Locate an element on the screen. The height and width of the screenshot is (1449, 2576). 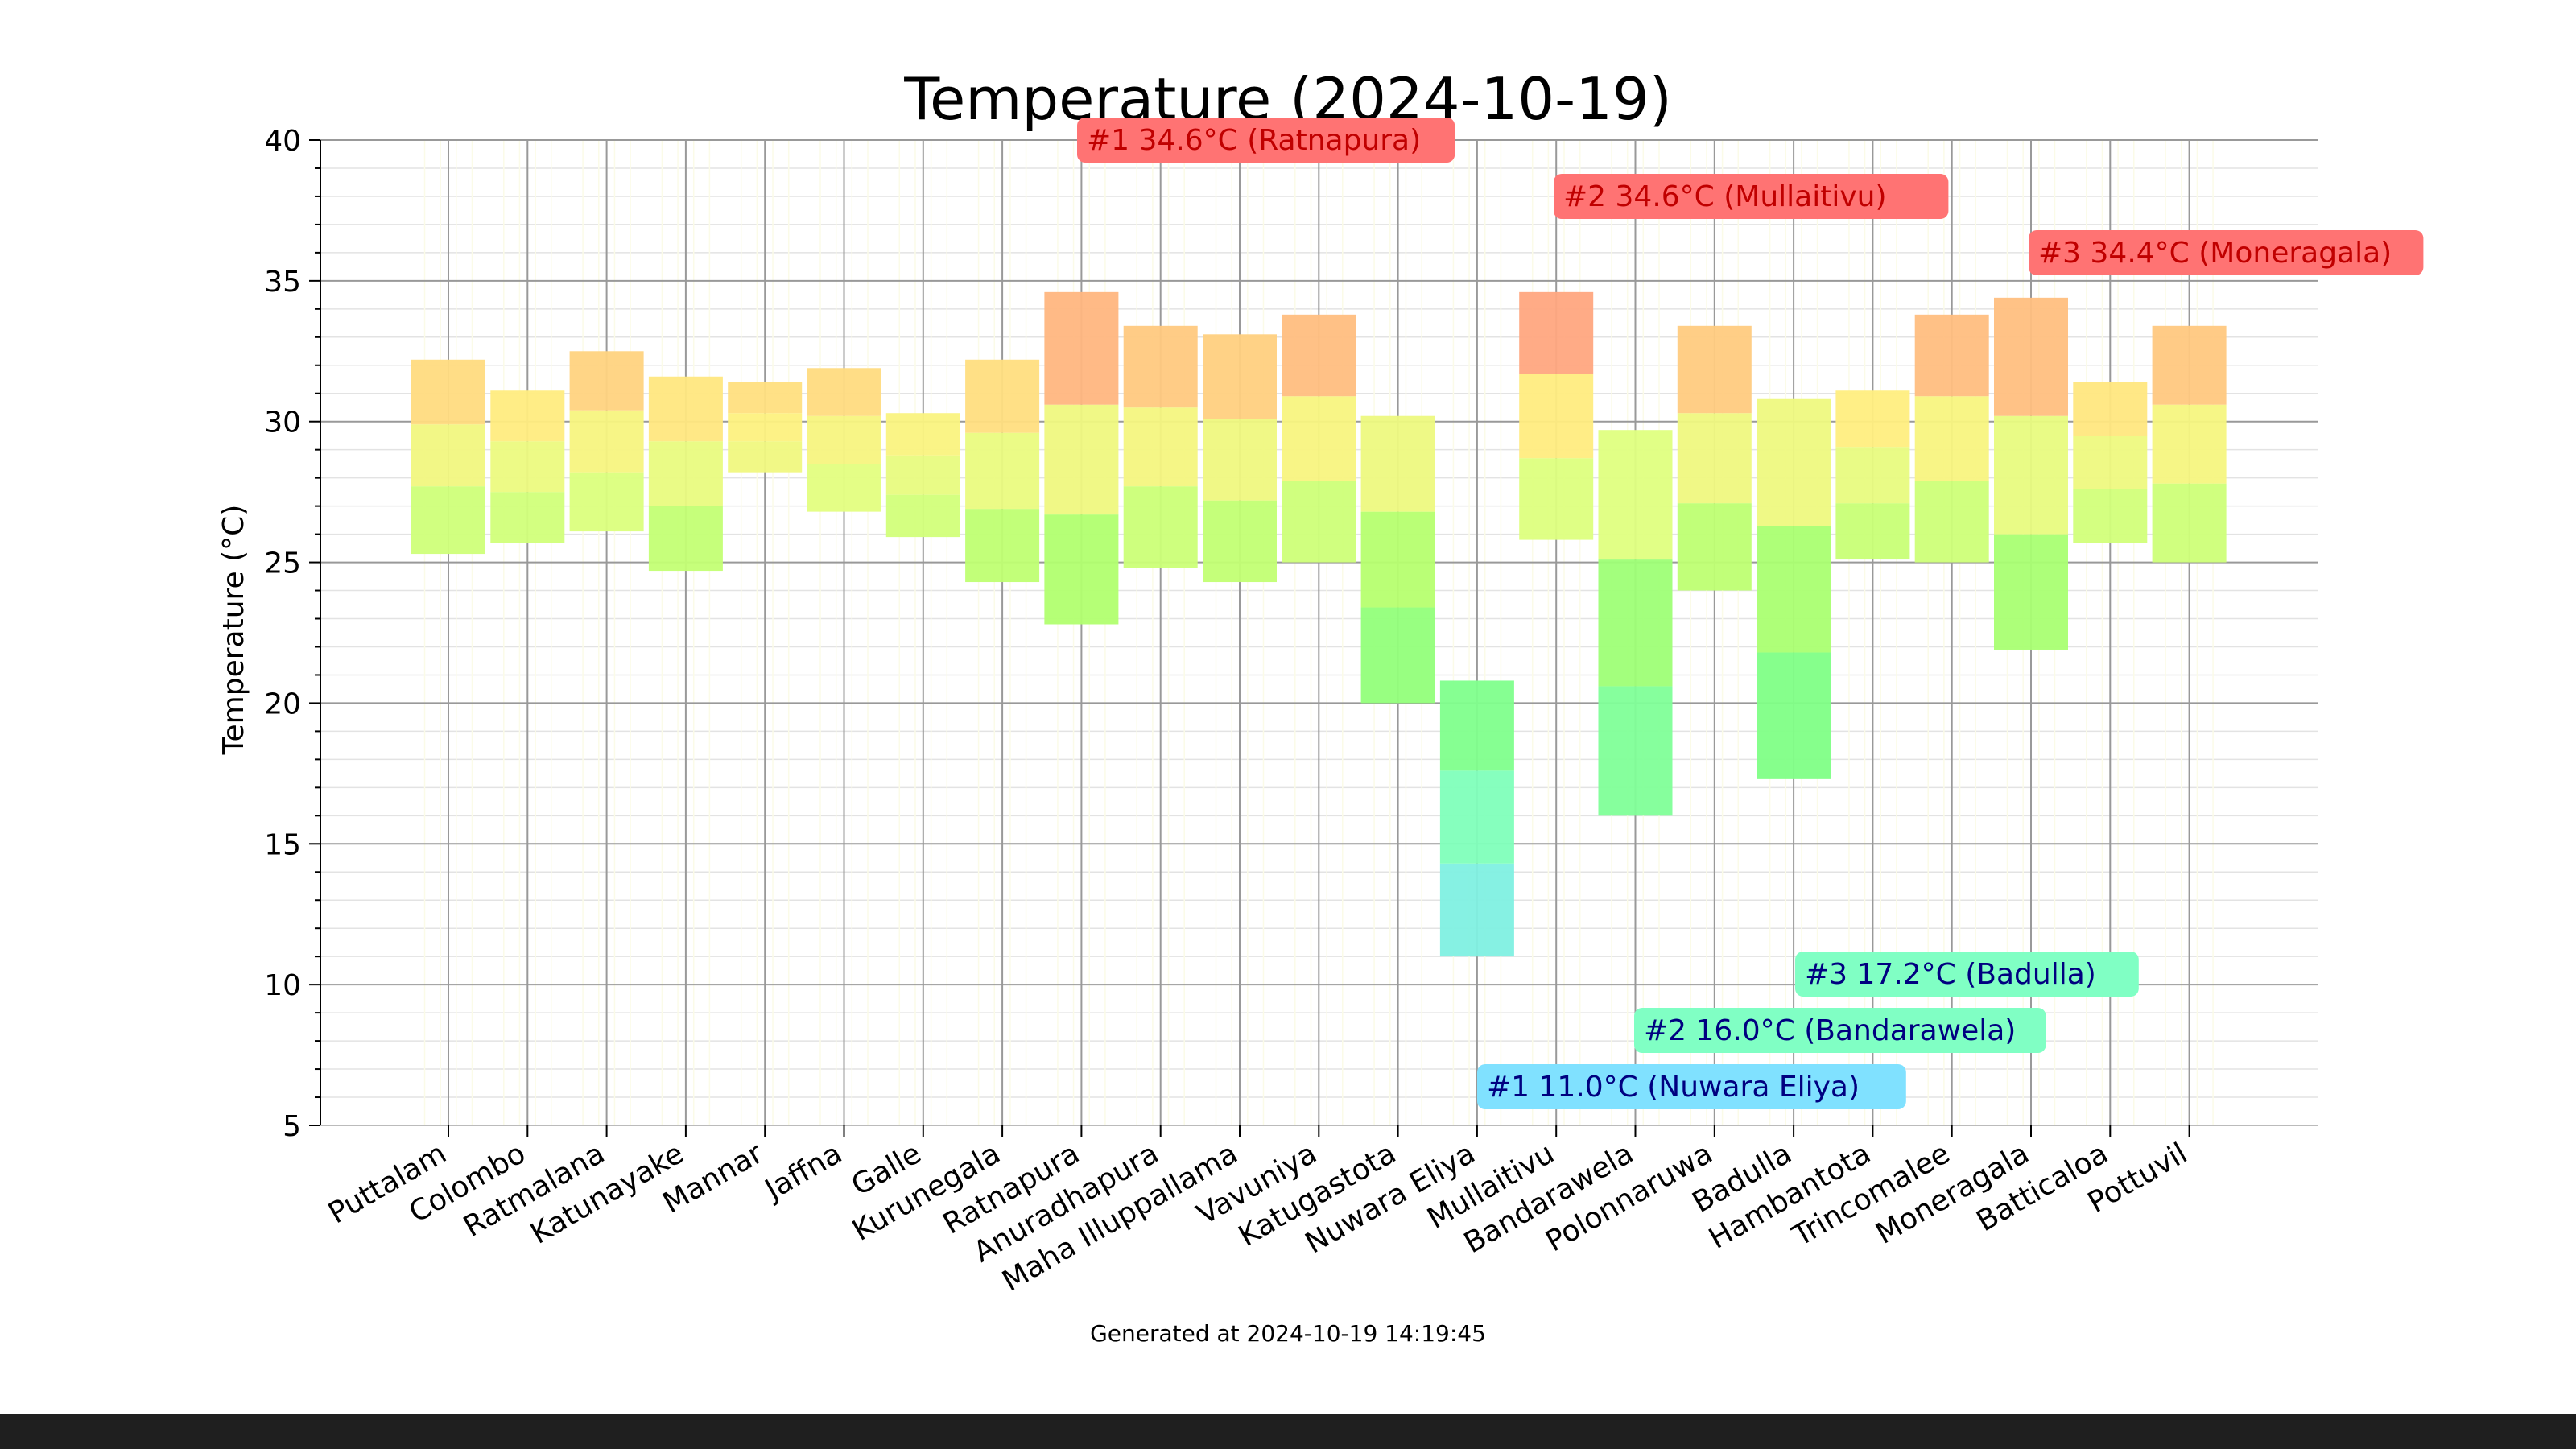
hottest-annotation-2: #2 34.6°C (Mullaitivu) is located at coordinates (1751, 196).